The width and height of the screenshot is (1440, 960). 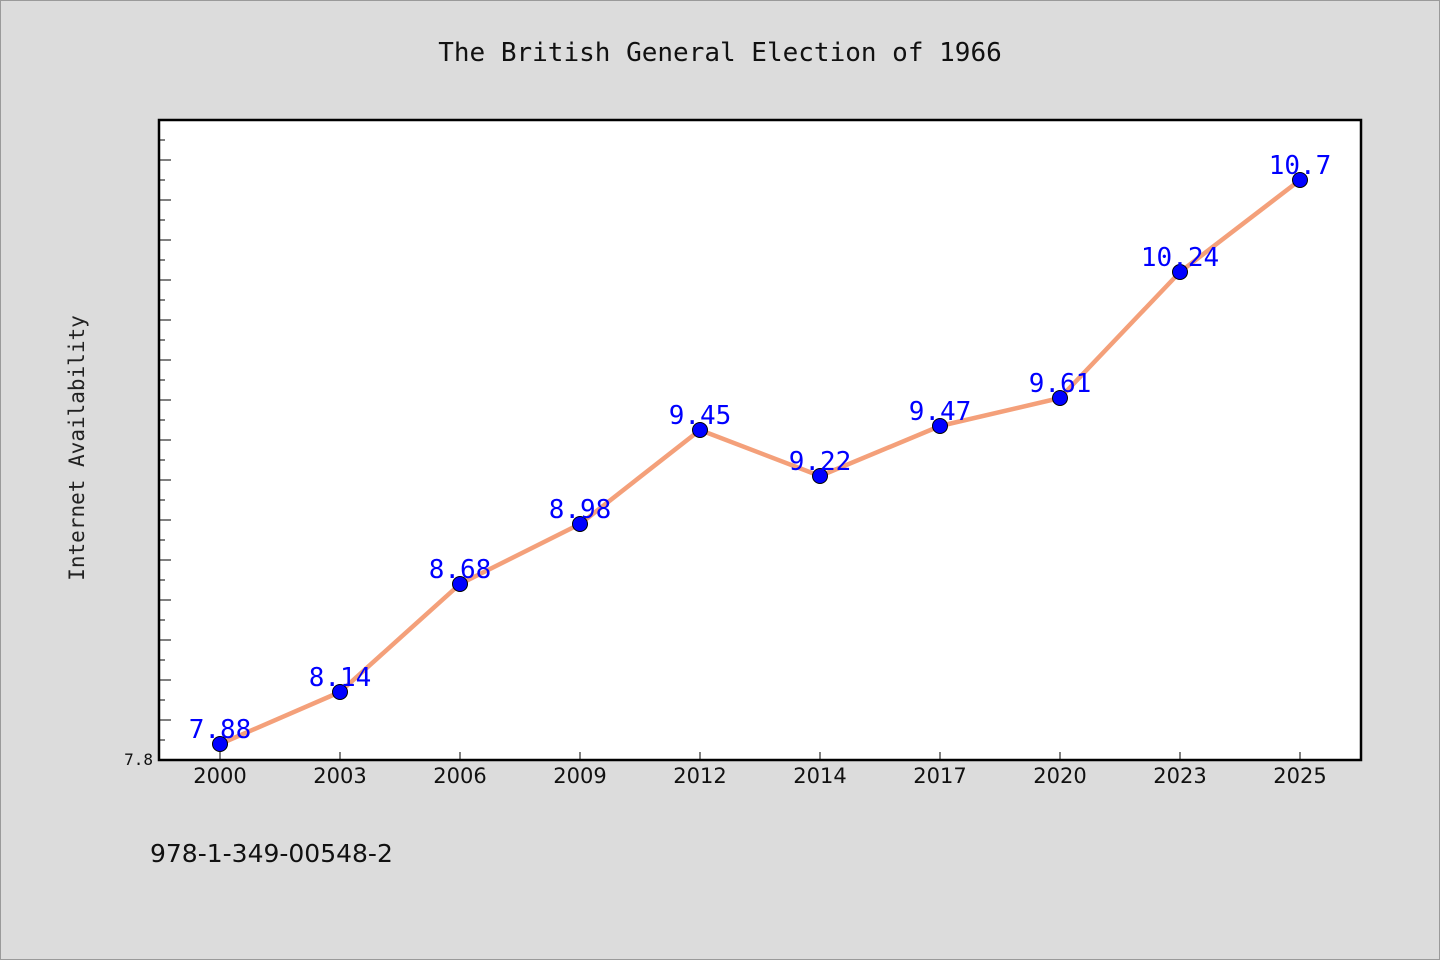 I want to click on data-label: 9.47, so click(x=940, y=412).